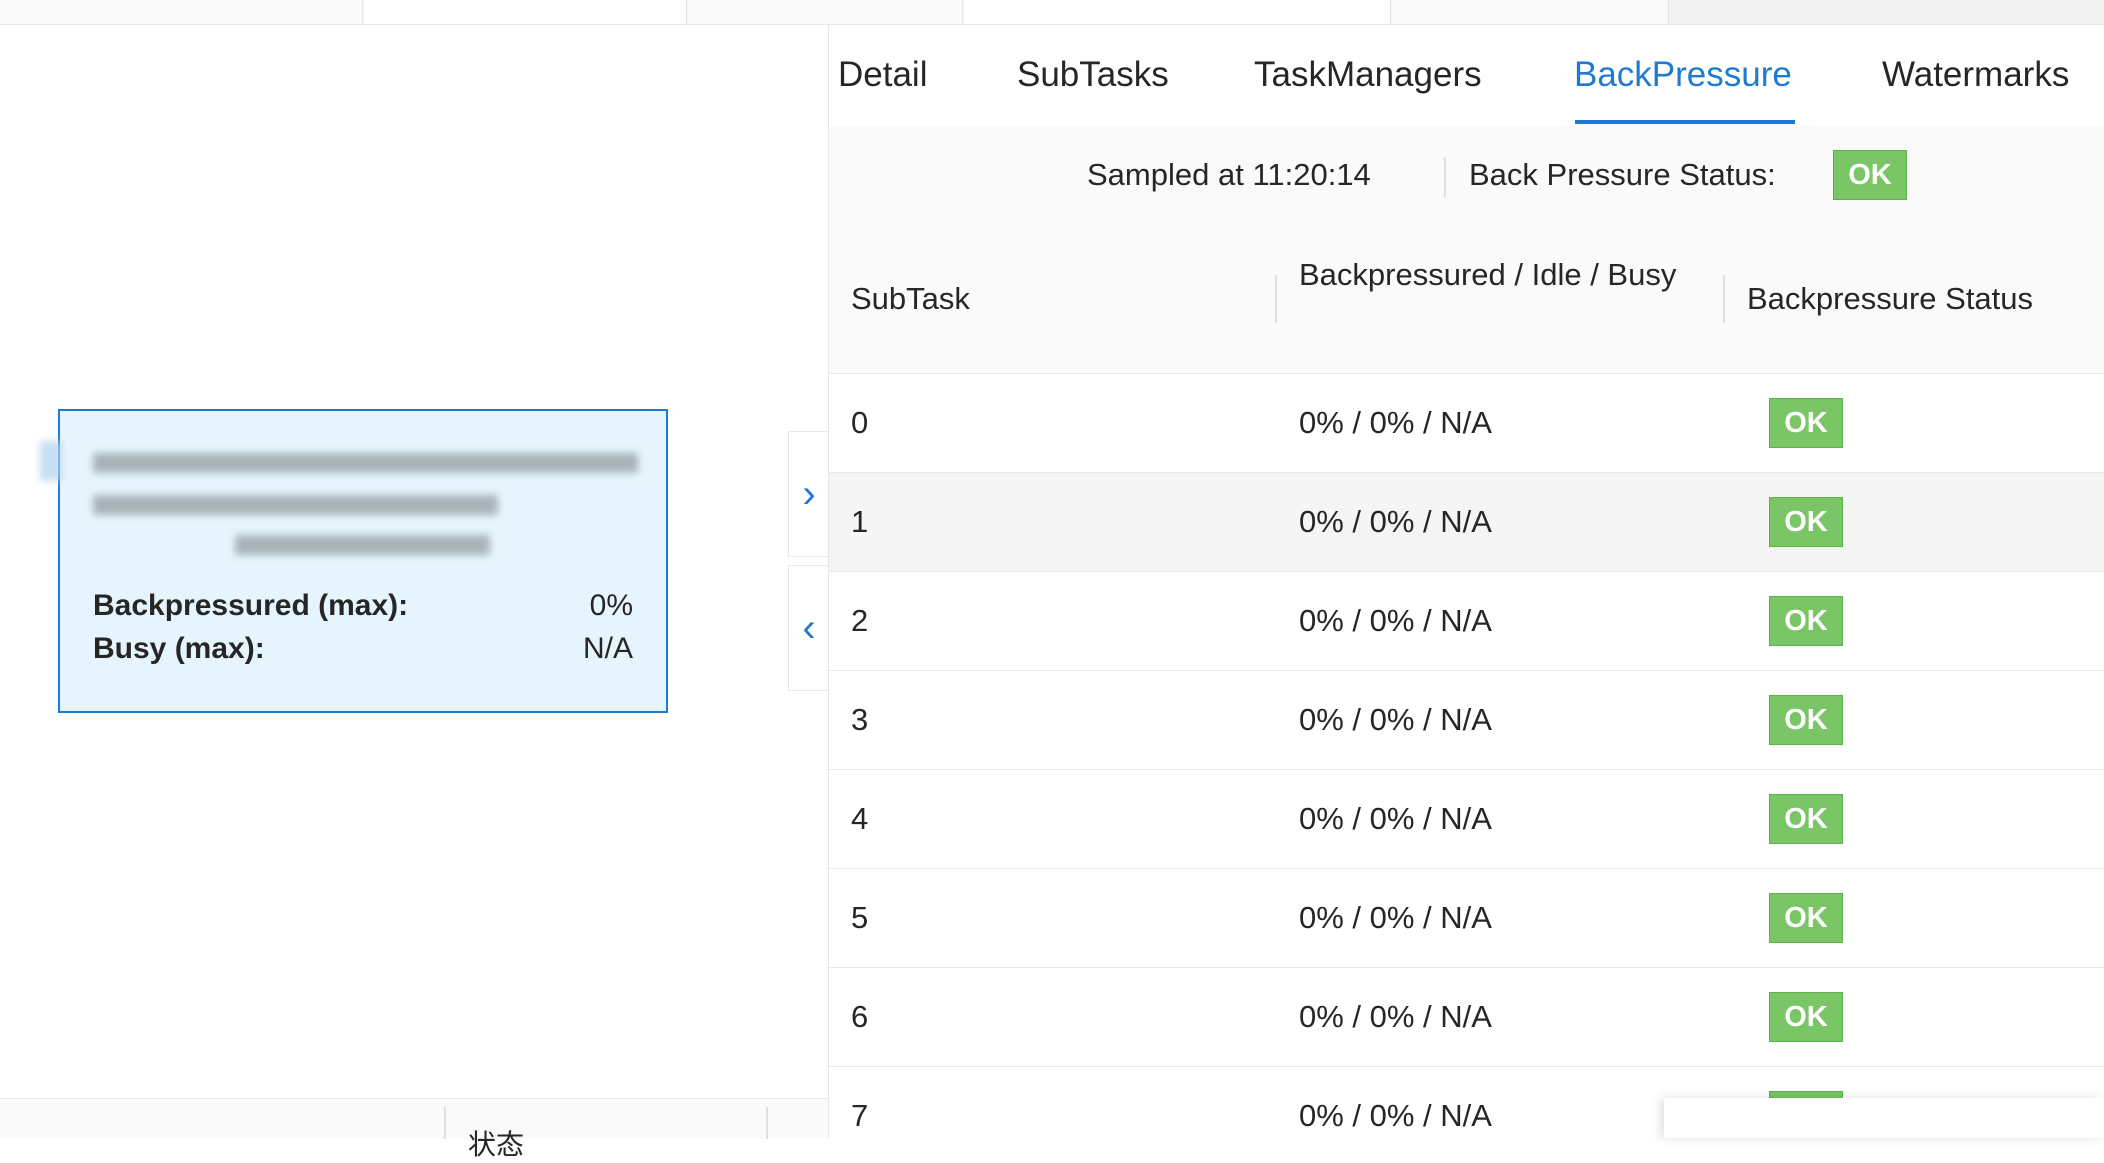 The height and width of the screenshot is (1163, 2104). Describe the element at coordinates (1884, 1118) in the screenshot. I see `overlay-panel` at that location.